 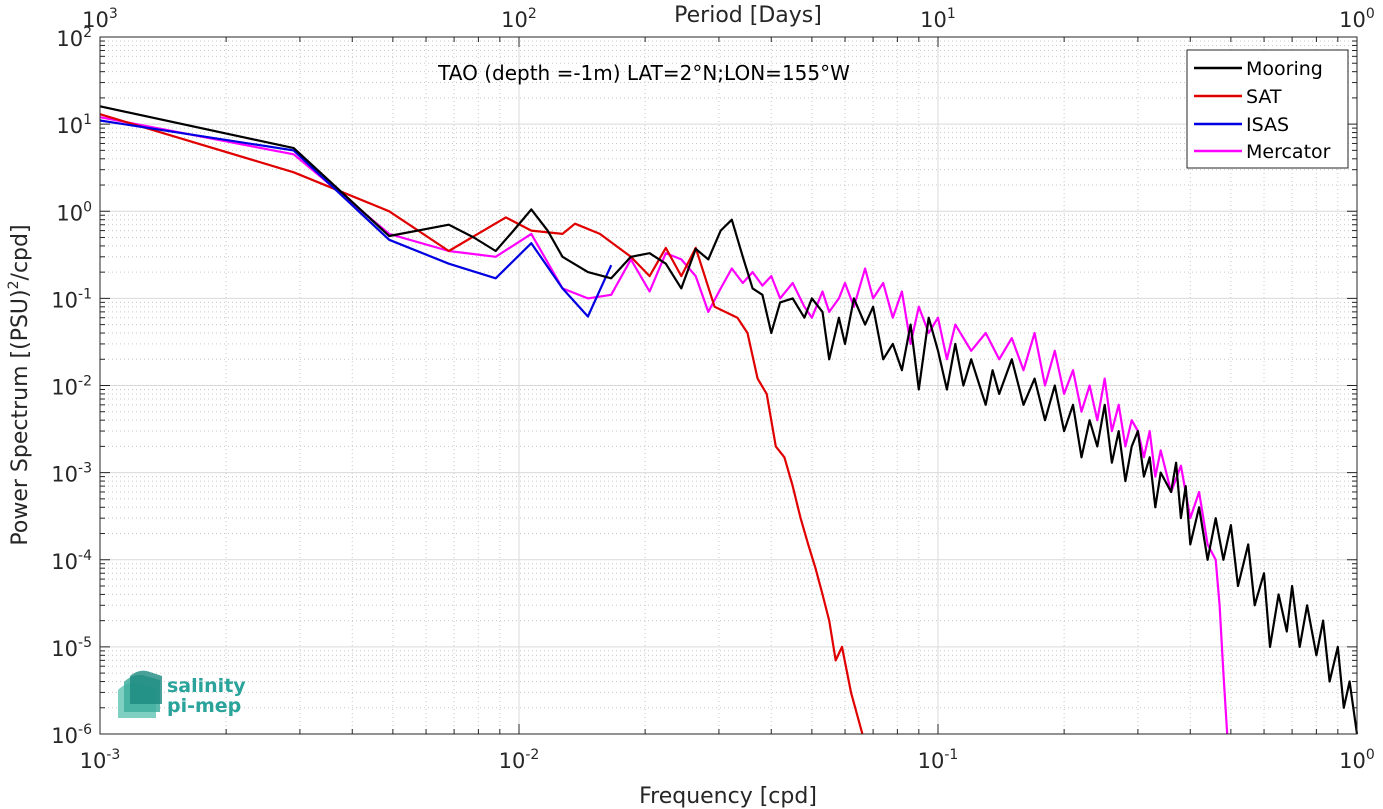 What do you see at coordinates (113, 14) in the screenshot?
I see `top-tick-label-exponent: 3` at bounding box center [113, 14].